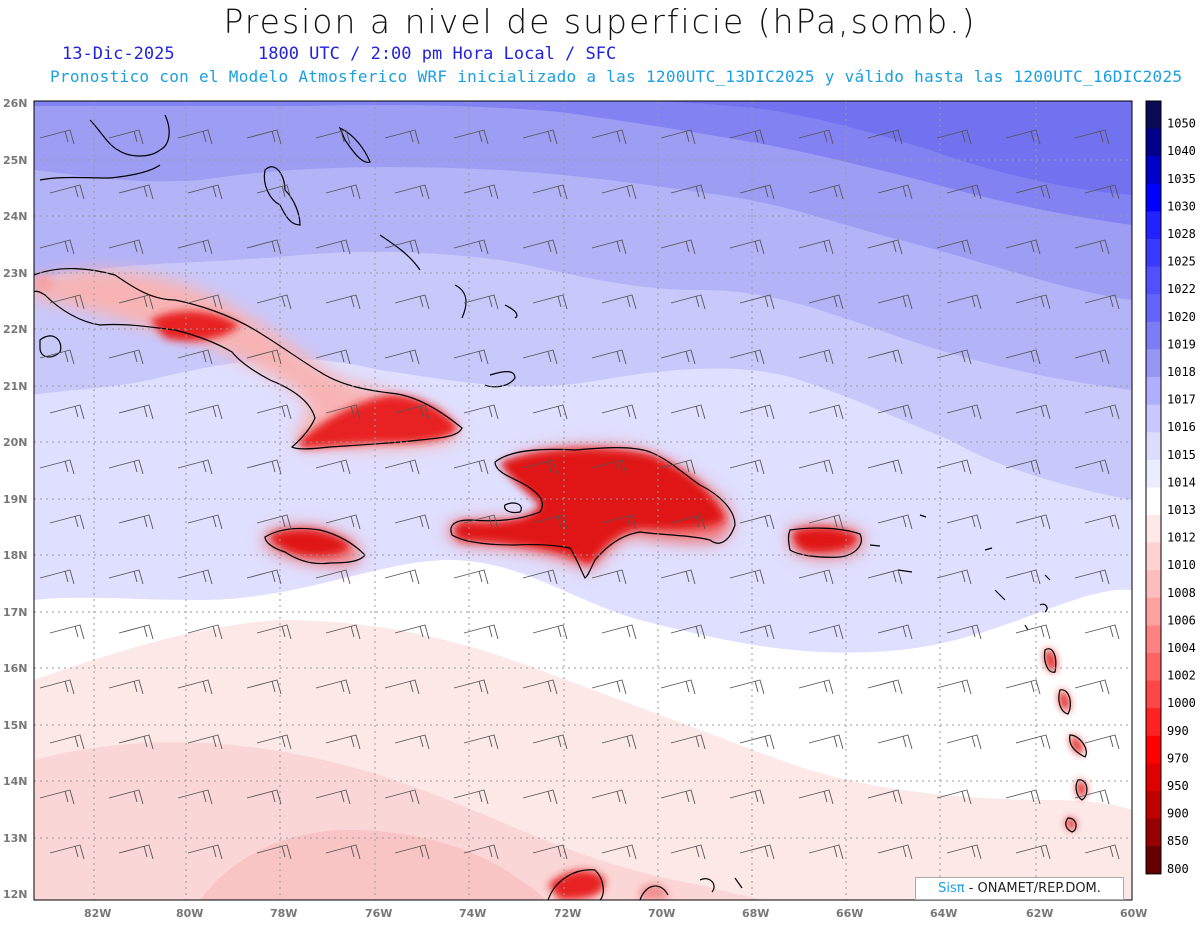 Image resolution: width=1200 pixels, height=927 pixels. What do you see at coordinates (15, 160) in the screenshot?
I see `lat-label: 25N` at bounding box center [15, 160].